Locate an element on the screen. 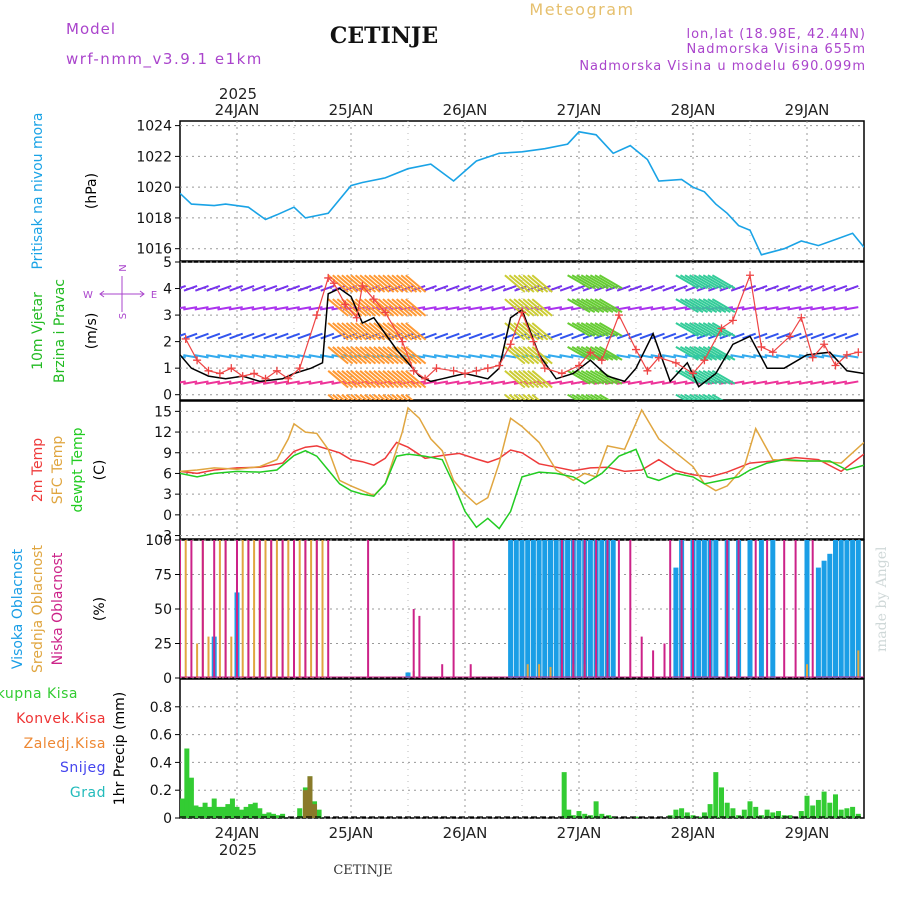 This screenshot has height=900, width=900. top-date-axis: 24JAN 25JAN 26JAN 27JAN 28JAN 29JAN is located at coordinates (522, 110).